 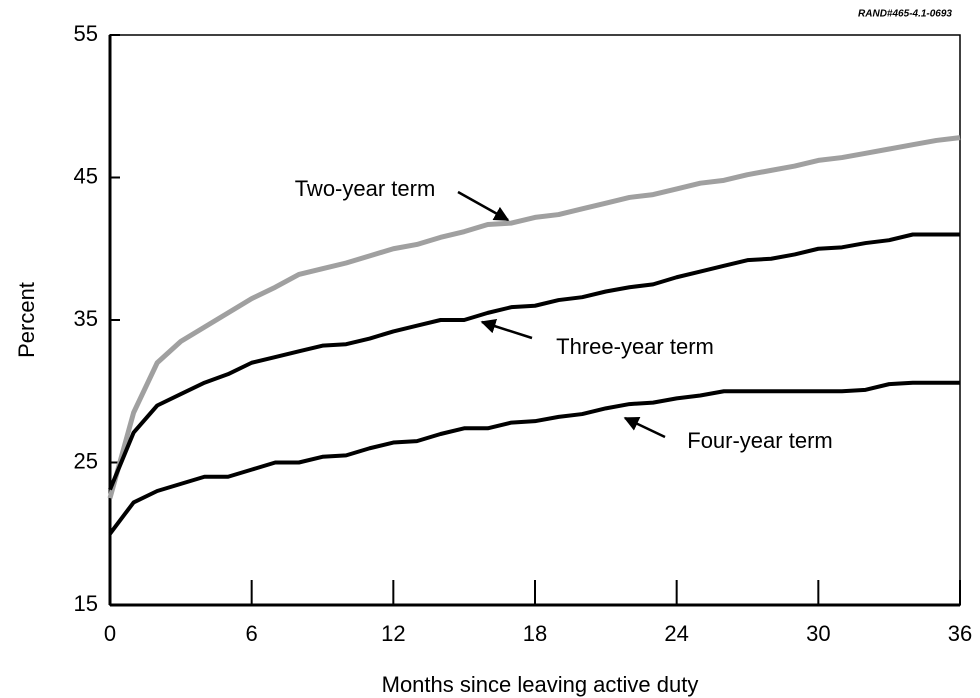 What do you see at coordinates (635, 346) in the screenshot?
I see `series-annotation: Three-year term` at bounding box center [635, 346].